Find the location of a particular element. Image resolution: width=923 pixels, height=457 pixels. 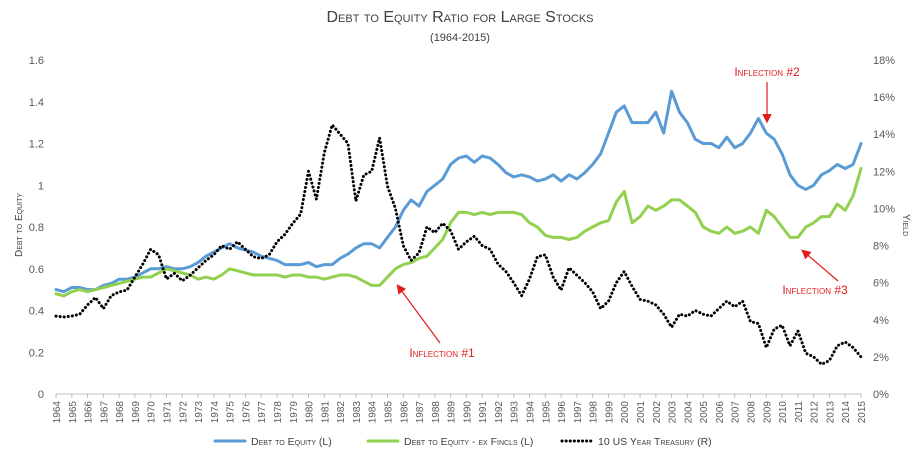

annotation-1-label: Inflection #1 is located at coordinates (442, 353).